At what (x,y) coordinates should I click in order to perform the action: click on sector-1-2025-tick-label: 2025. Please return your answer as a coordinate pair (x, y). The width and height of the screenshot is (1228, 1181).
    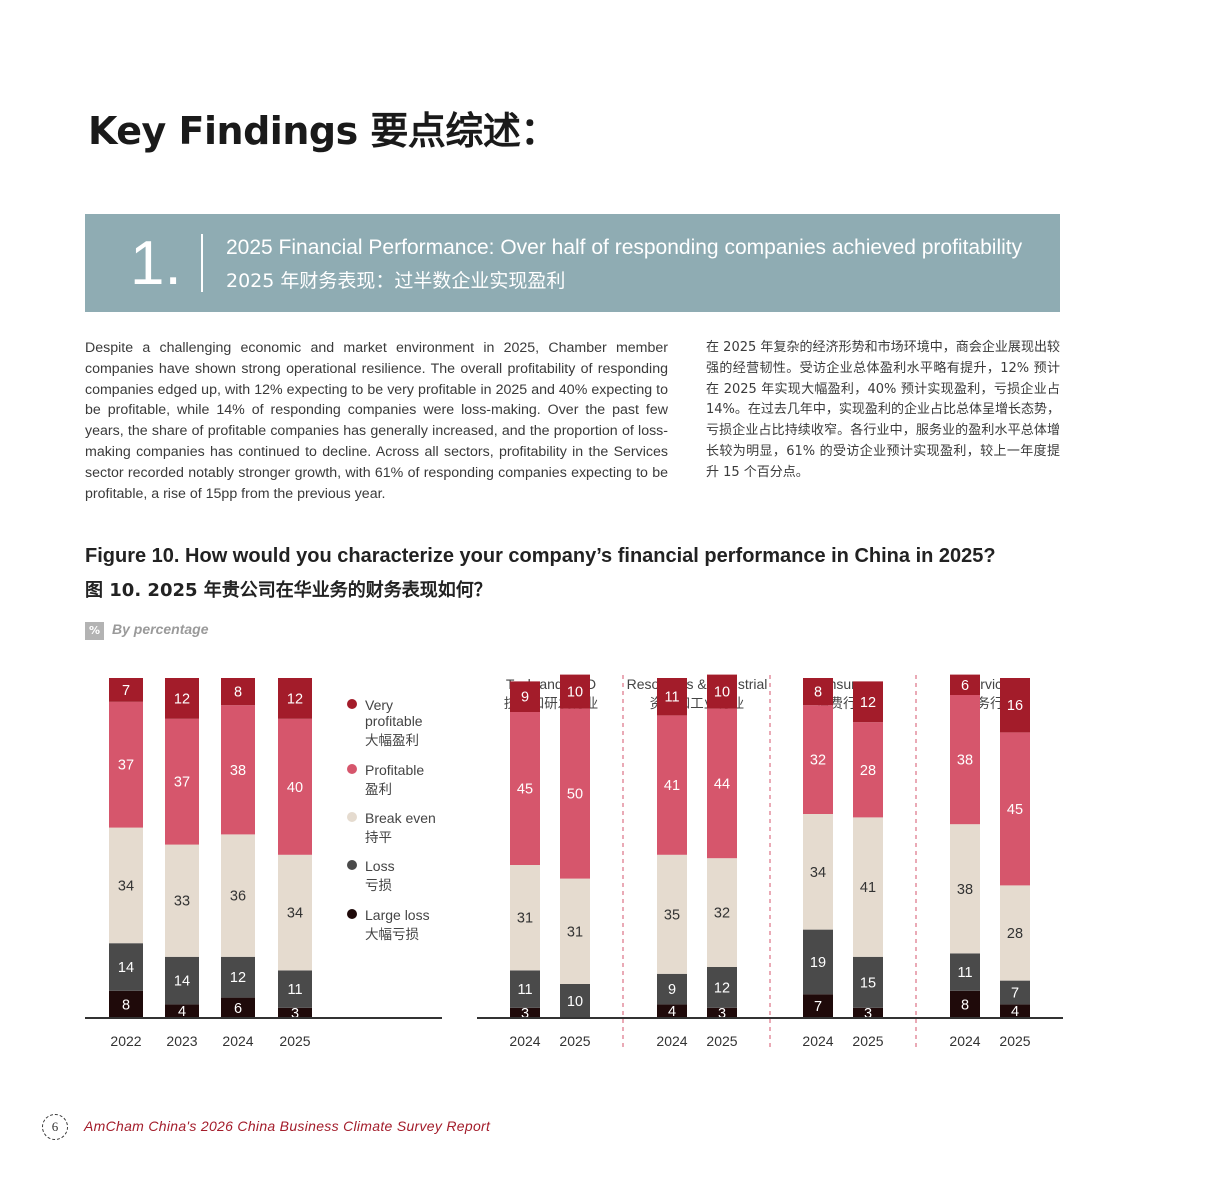
    Looking at the image, I should click on (721, 1041).